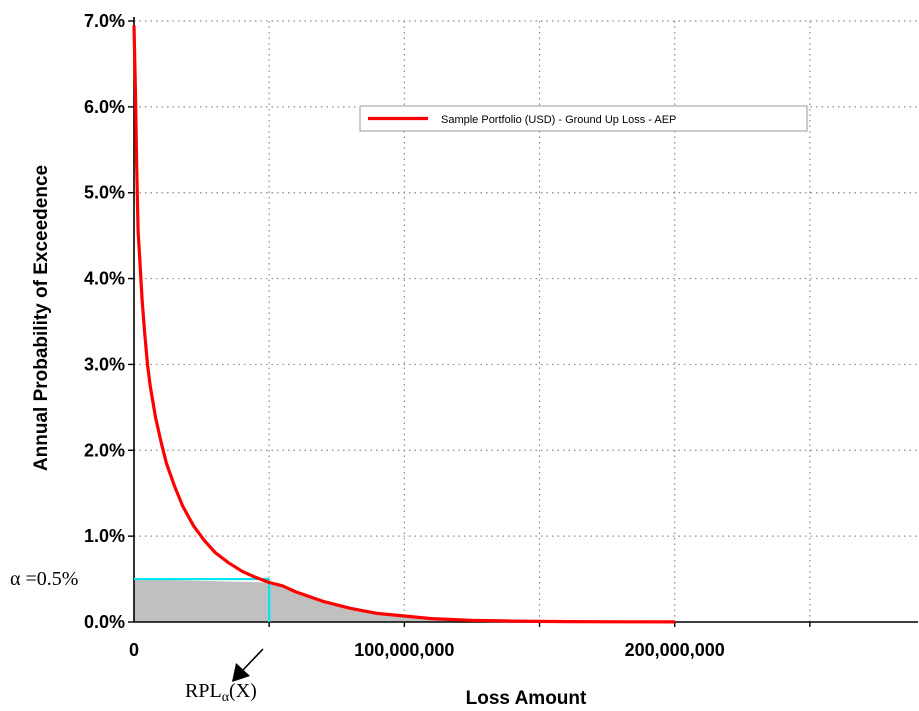 This screenshot has height=711, width=919. Describe the element at coordinates (252, 660) in the screenshot. I see `rpl-arrow-shaft` at that location.